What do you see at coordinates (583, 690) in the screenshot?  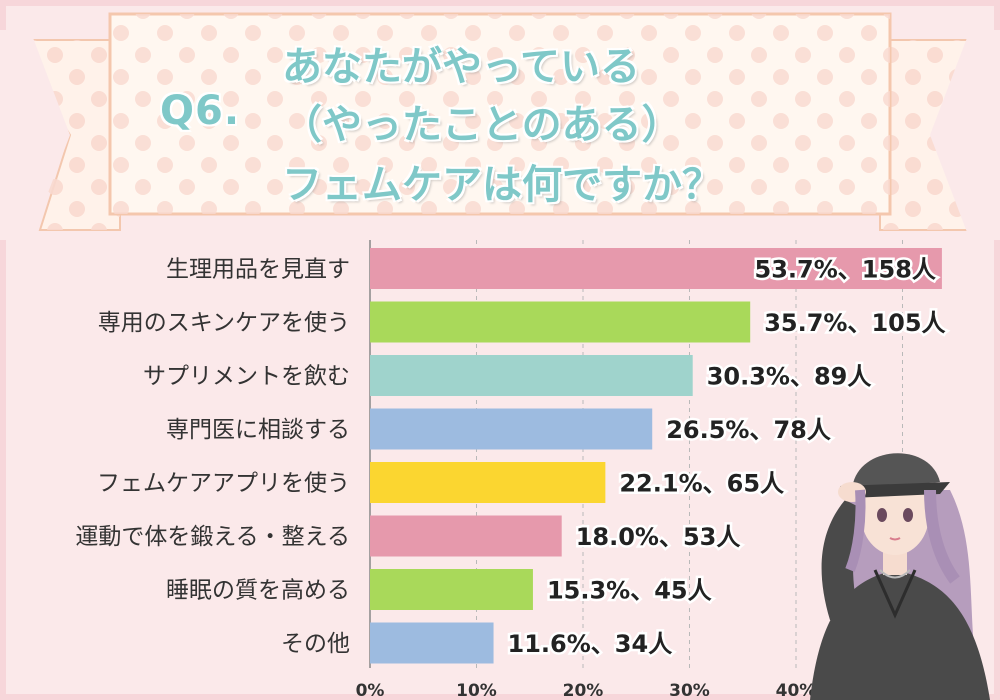 I see `x-tick-label: 20%` at bounding box center [583, 690].